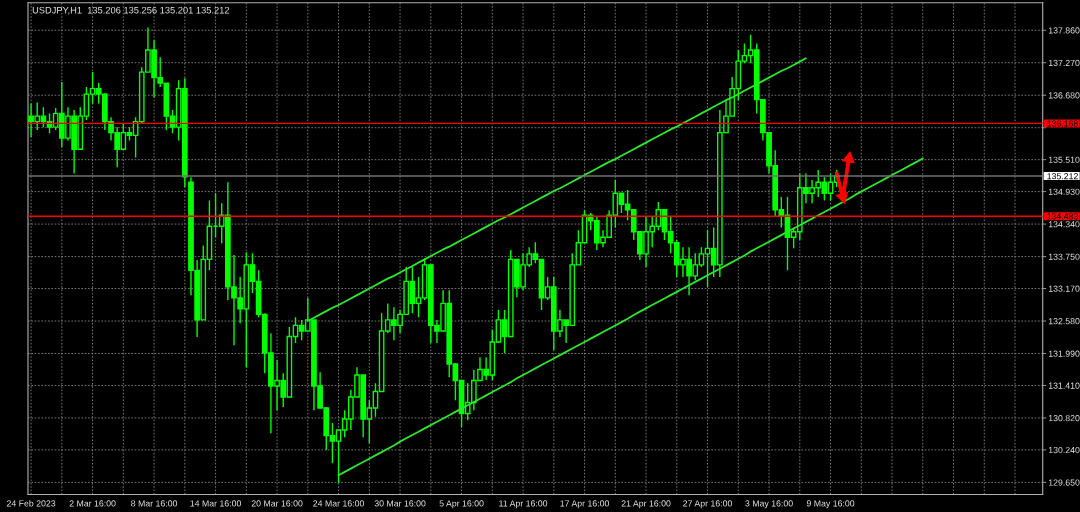 The image size is (1080, 512). I want to click on y-tick-label: 130.820, so click(1064, 418).